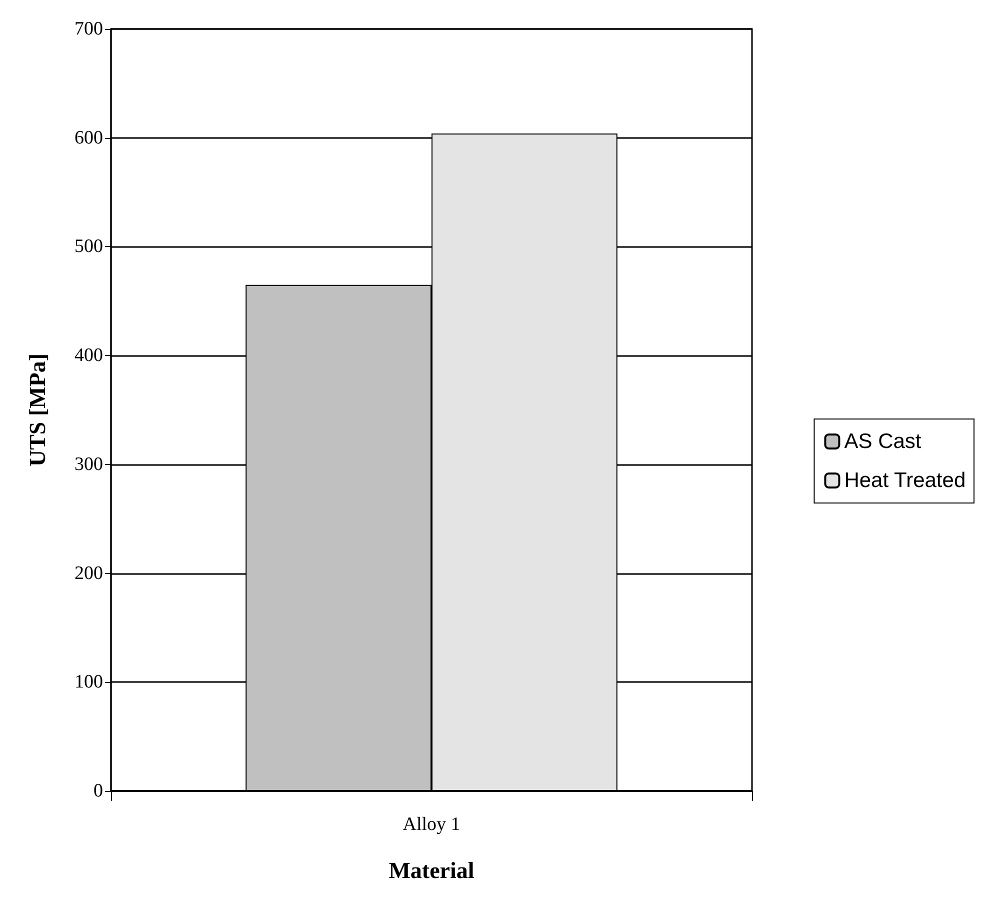  Describe the element at coordinates (431, 824) in the screenshot. I see `x-tick-label: Alloy 1` at that location.